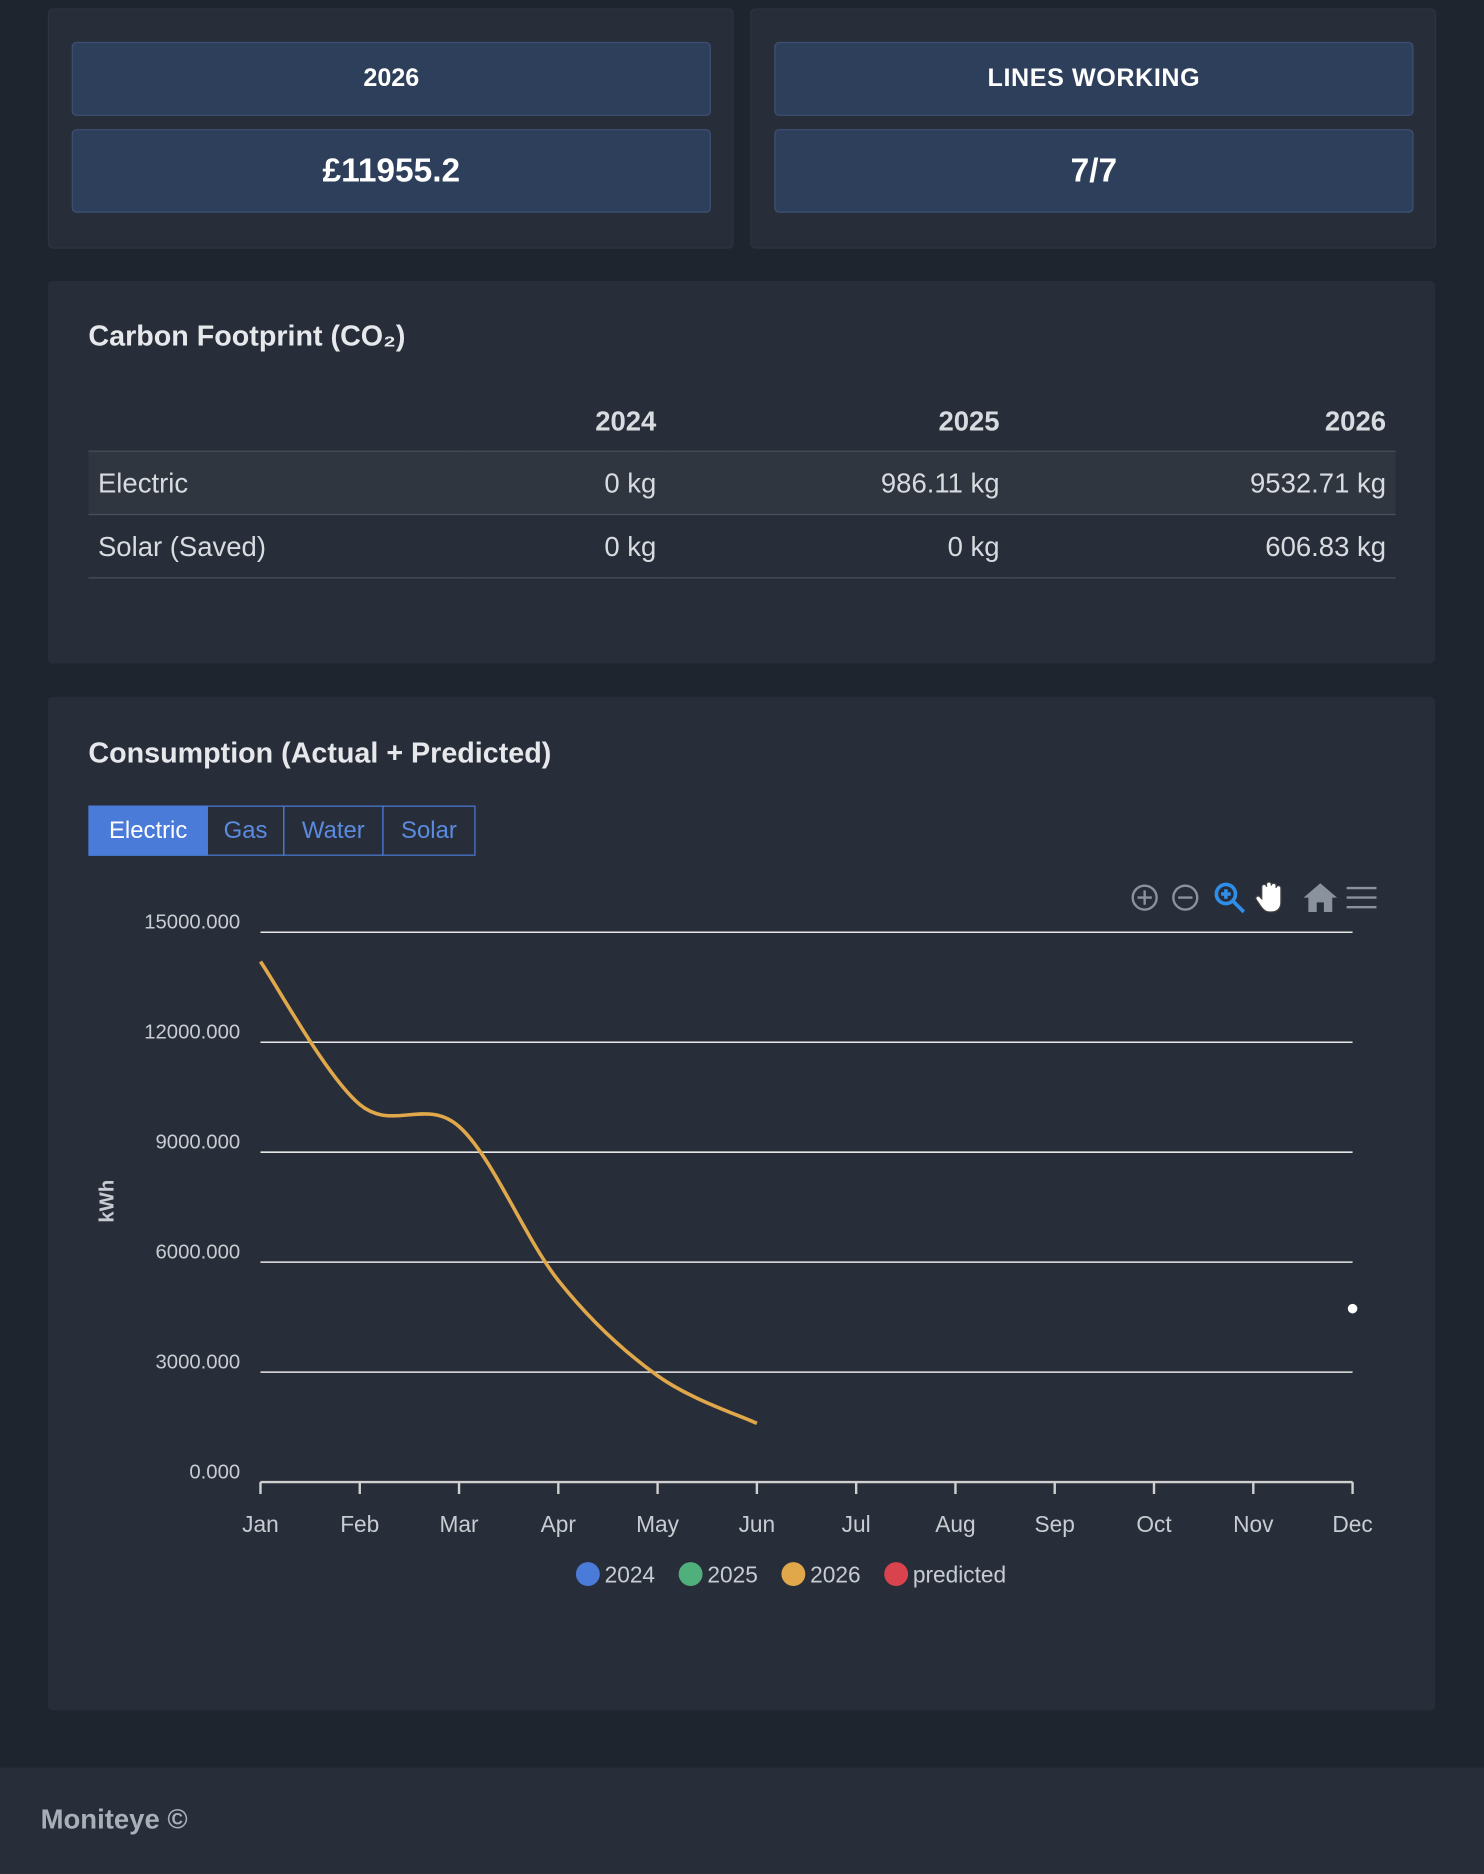 This screenshot has width=1484, height=1874. What do you see at coordinates (108, 1201) in the screenshot?
I see `y-axis-label: kWh` at bounding box center [108, 1201].